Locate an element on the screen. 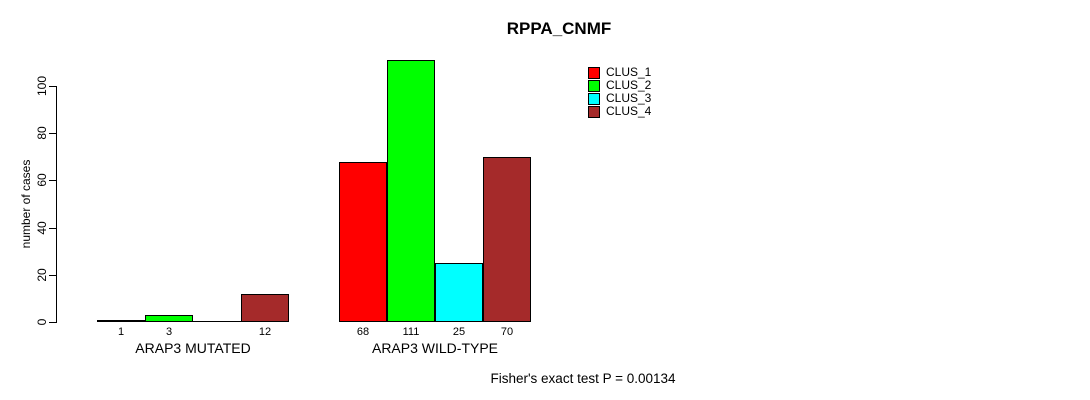 This screenshot has height=400, width=1090. y-tick-label: 40 is located at coordinates (42, 228).